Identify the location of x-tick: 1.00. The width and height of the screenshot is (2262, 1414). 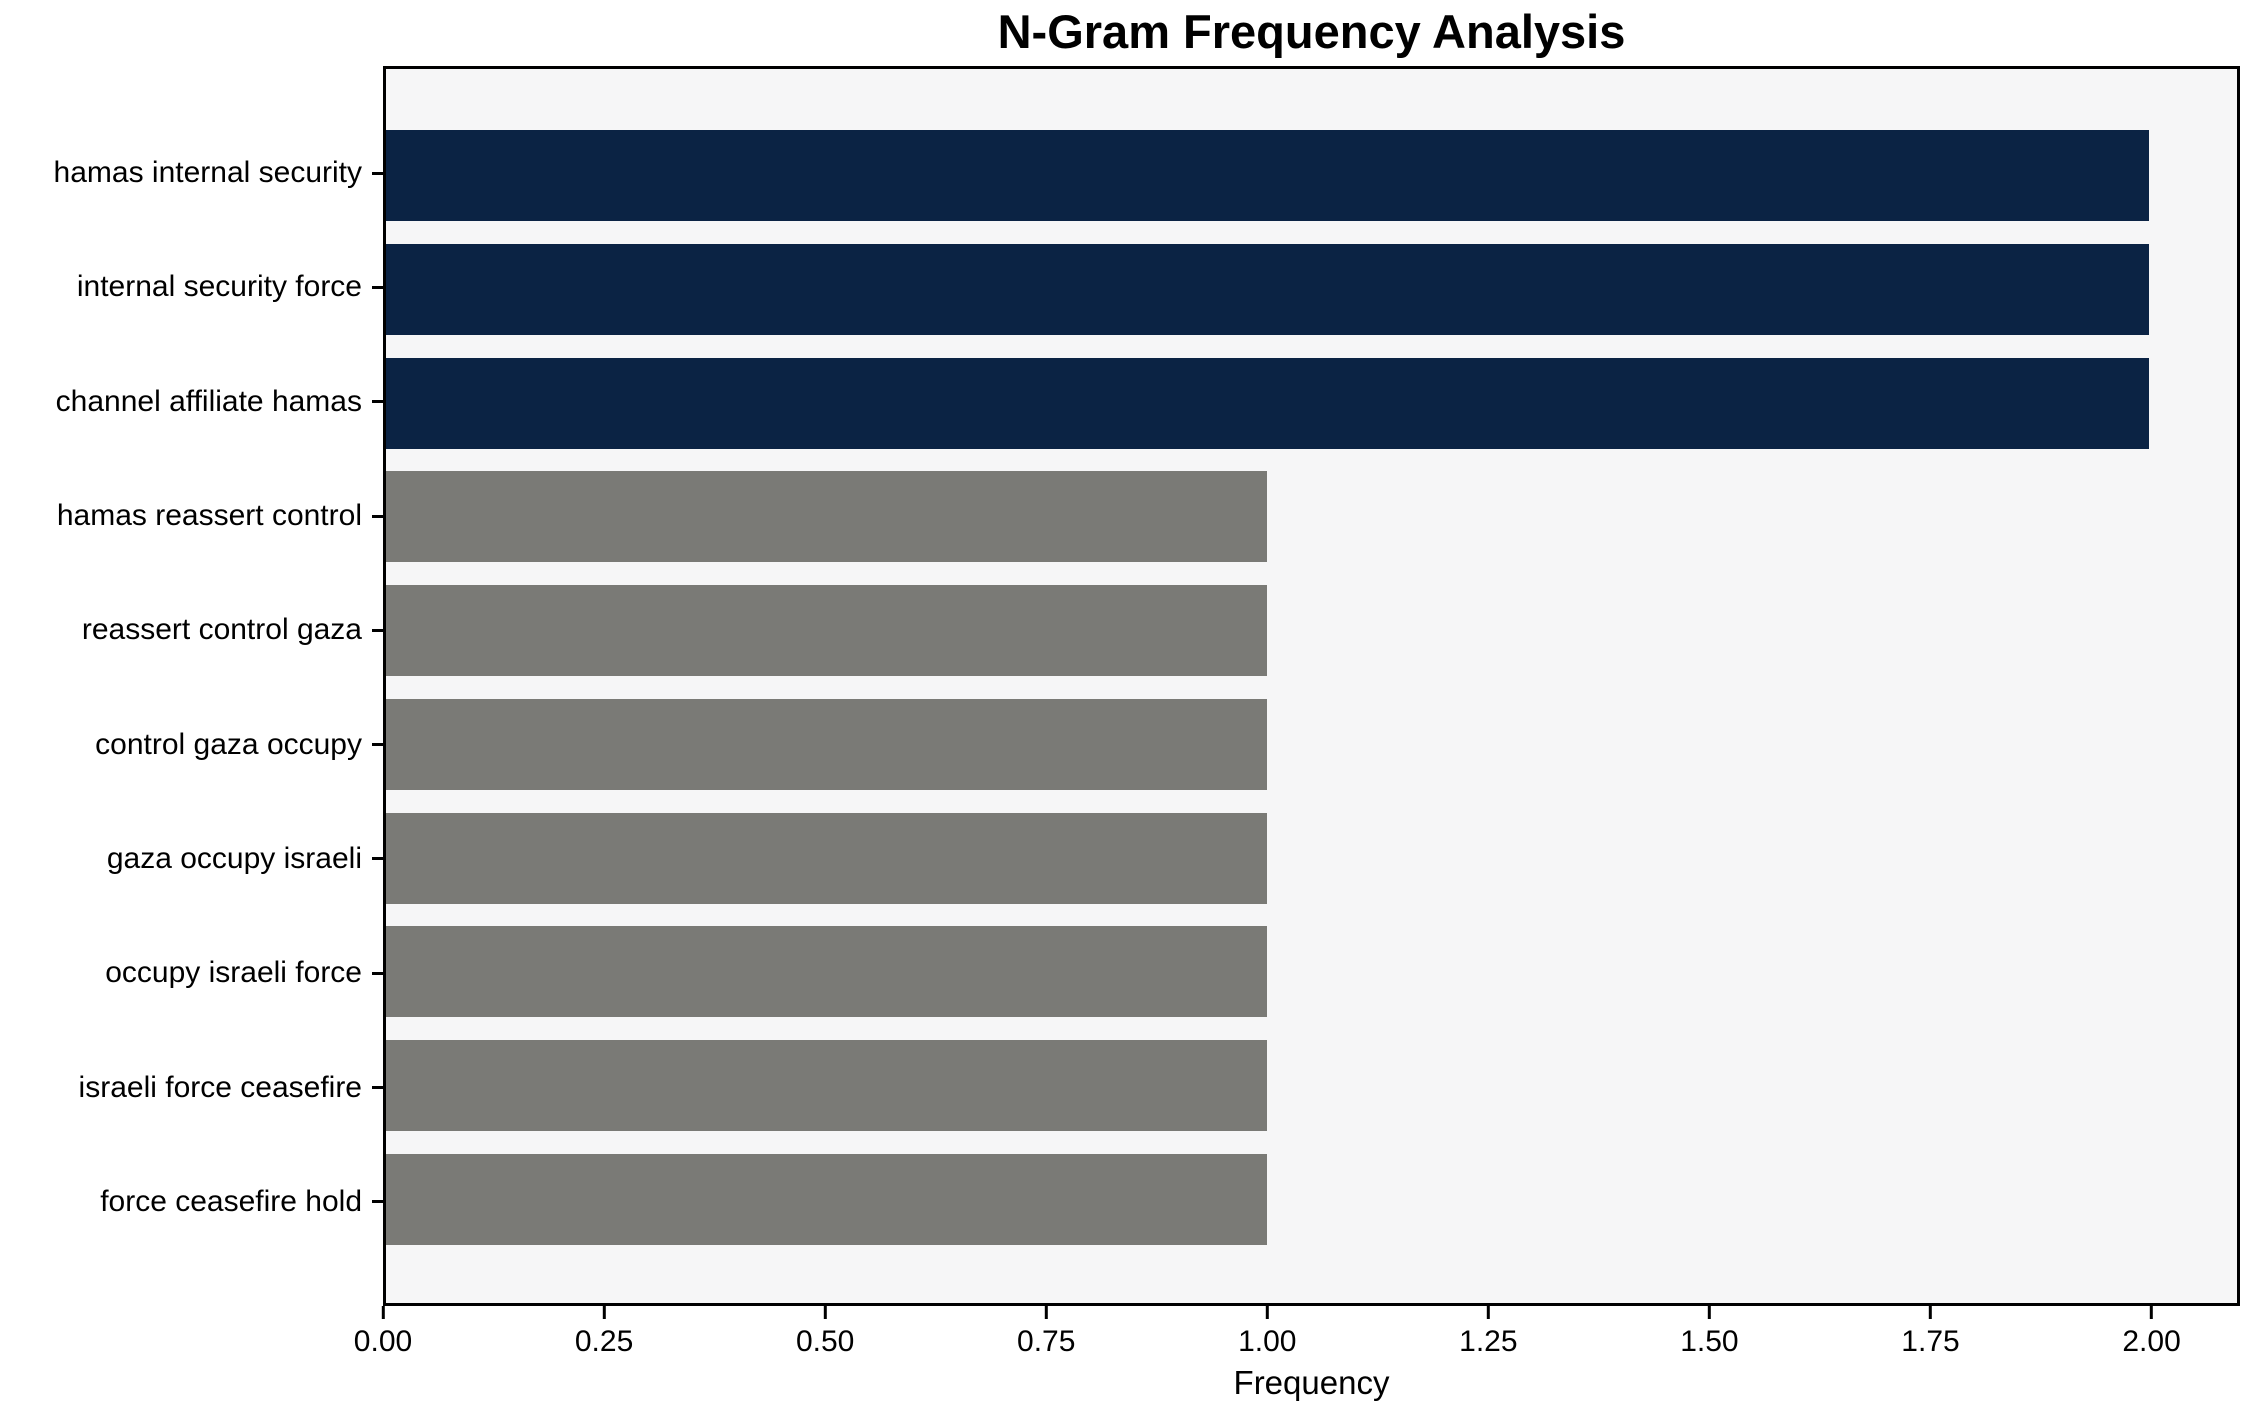
(1267, 1332).